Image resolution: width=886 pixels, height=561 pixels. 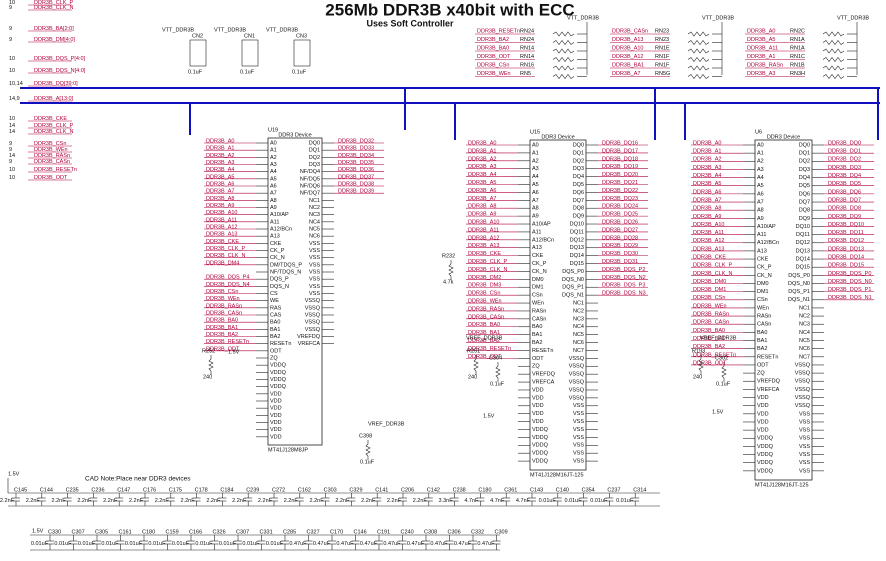 I want to click on pin-name: DQ10, so click(x=803, y=227).